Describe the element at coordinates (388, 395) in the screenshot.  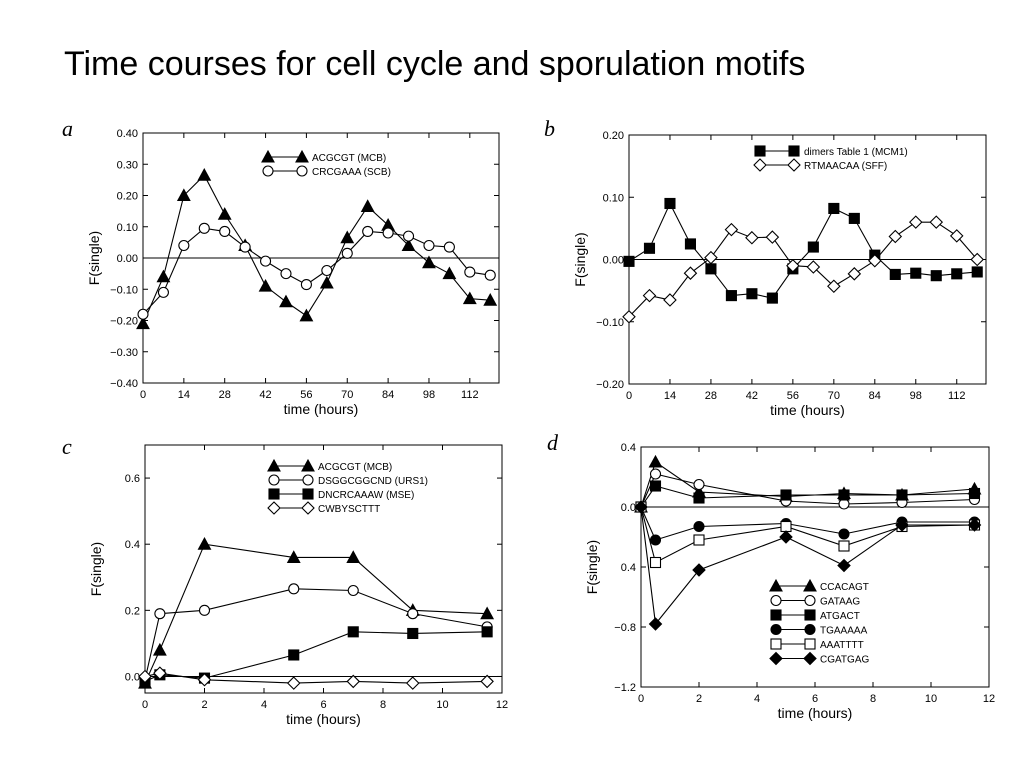
I see `x-tick-label: 84` at that location.